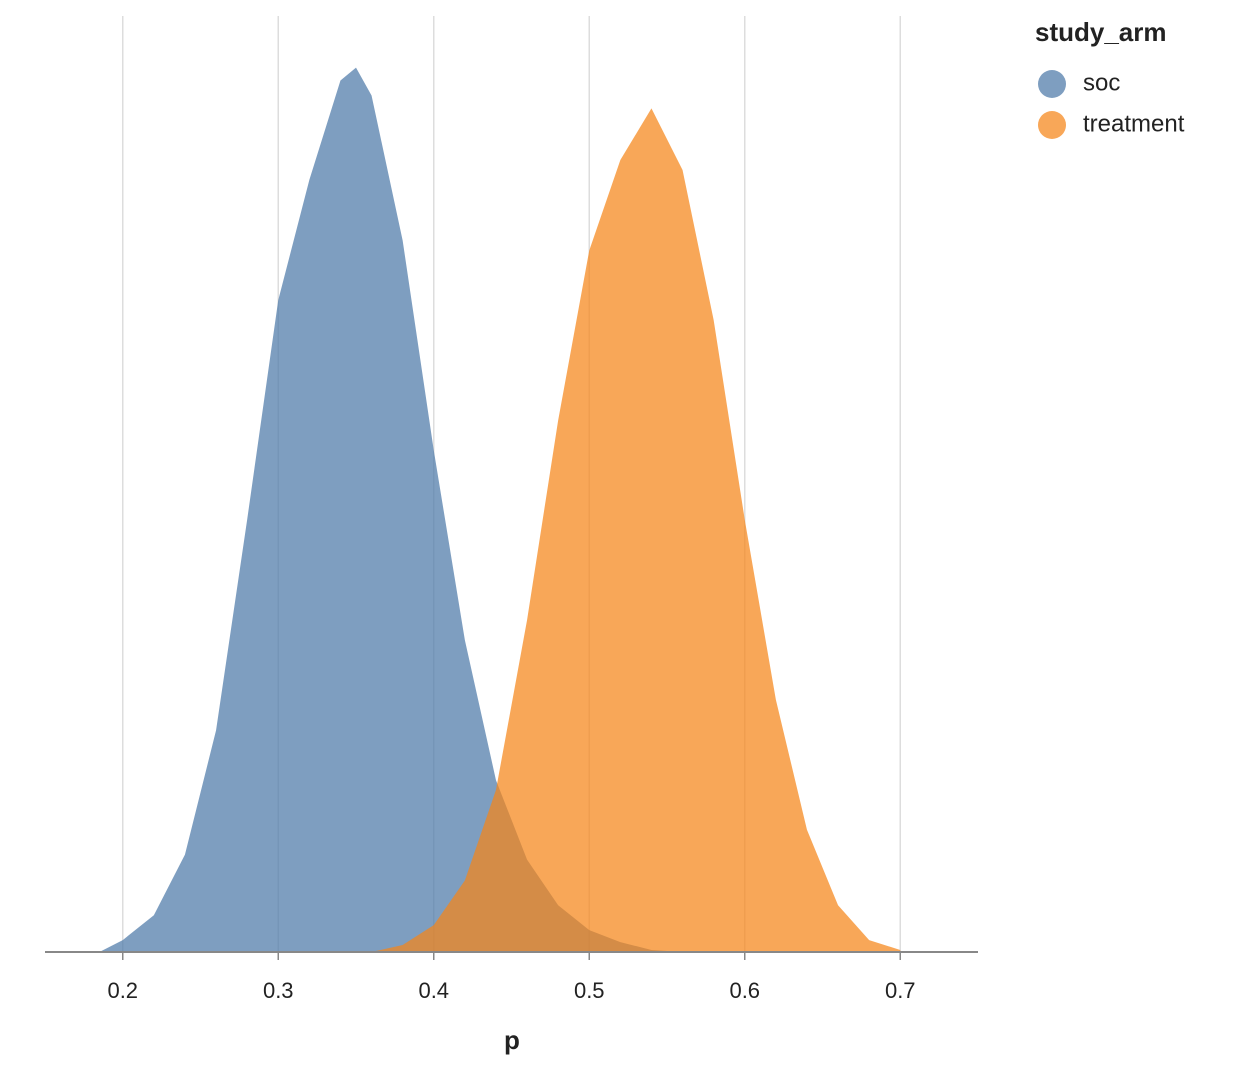 The image size is (1257, 1079). I want to click on x-tick-label: 0.6, so click(744, 990).